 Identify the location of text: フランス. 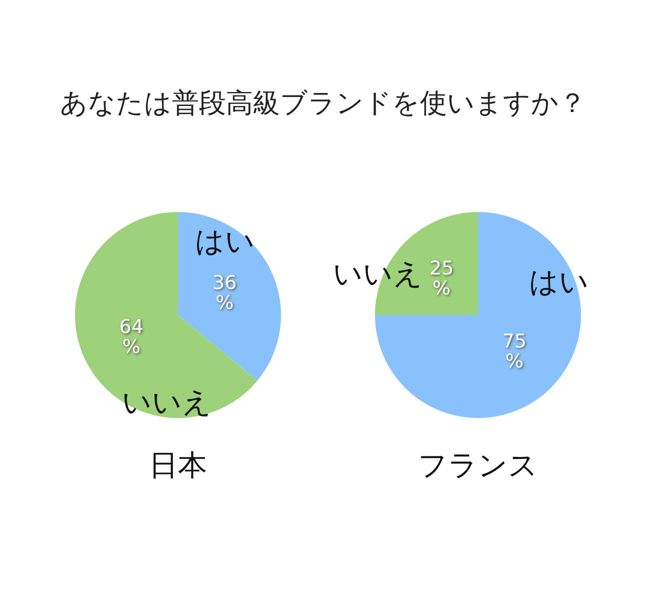
(478, 465).